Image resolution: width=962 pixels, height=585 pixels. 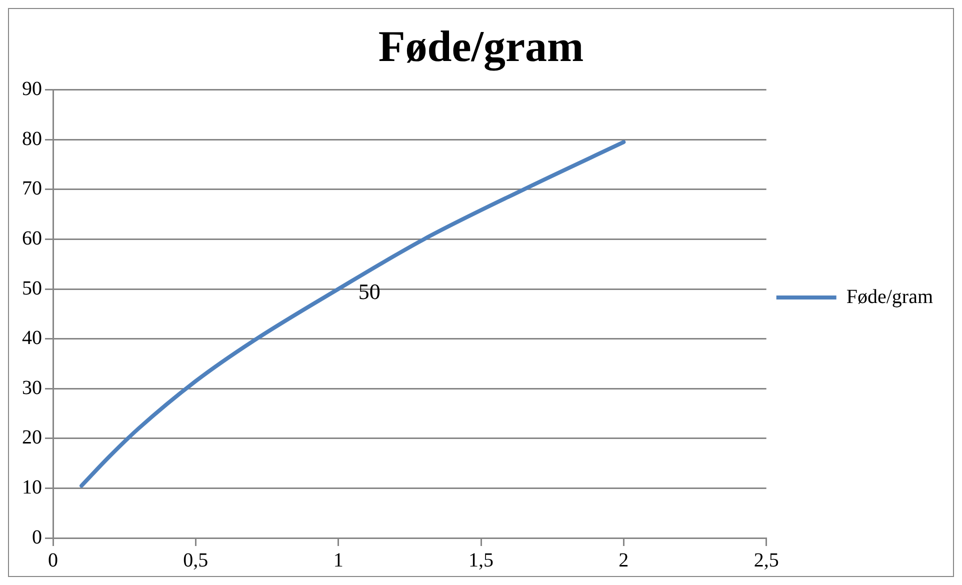 What do you see at coordinates (37, 537) in the screenshot?
I see `y-tick-label: 0` at bounding box center [37, 537].